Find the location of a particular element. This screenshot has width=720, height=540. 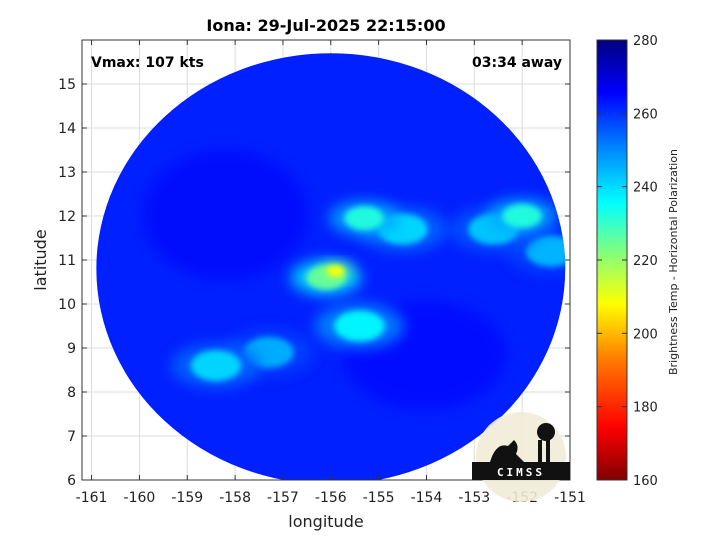

y-tick-label: 9 is located at coordinates (71, 349).